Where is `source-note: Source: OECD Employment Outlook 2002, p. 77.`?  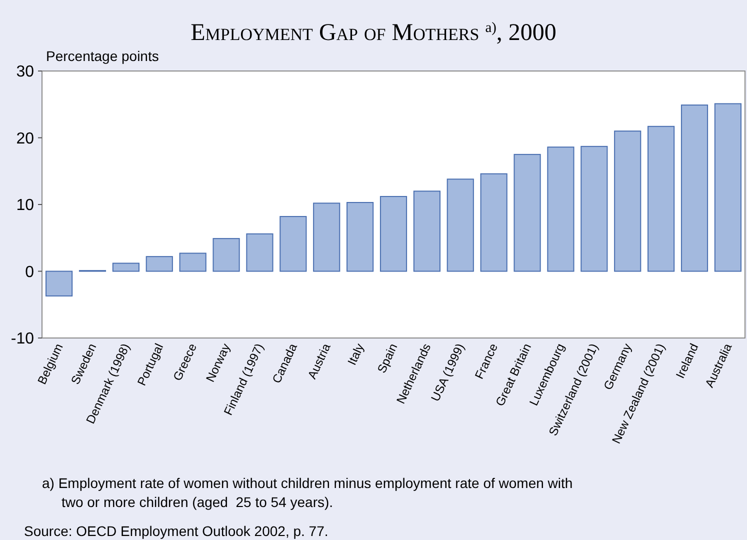 source-note: Source: OECD Employment Outlook 2002, p. 77. is located at coordinates (176, 531).